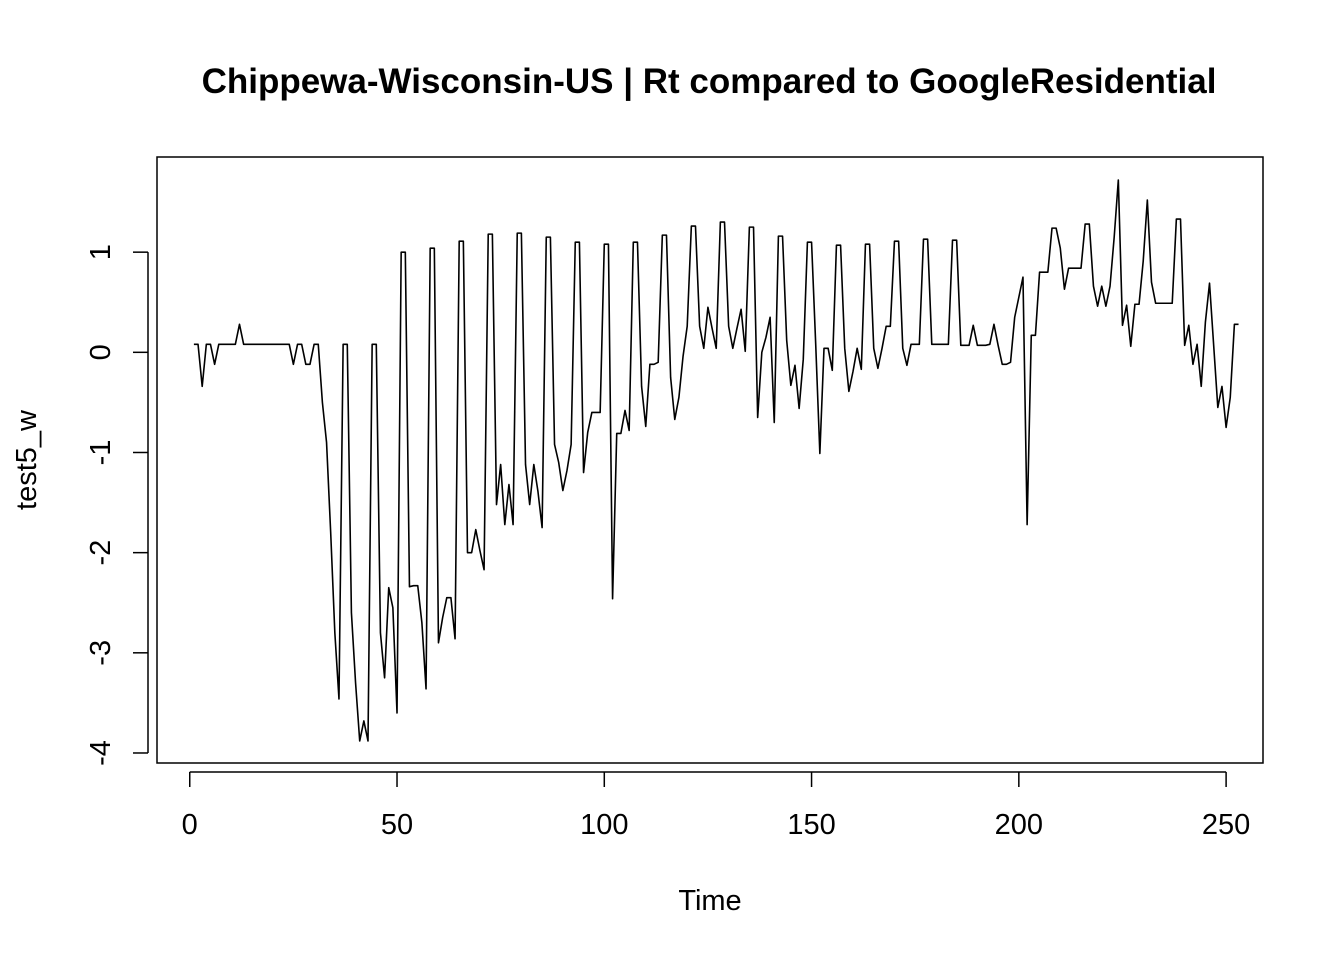  Describe the element at coordinates (116, 505) in the screenshot. I see `y-axis: -4 -3 -2 -1 0 1` at that location.